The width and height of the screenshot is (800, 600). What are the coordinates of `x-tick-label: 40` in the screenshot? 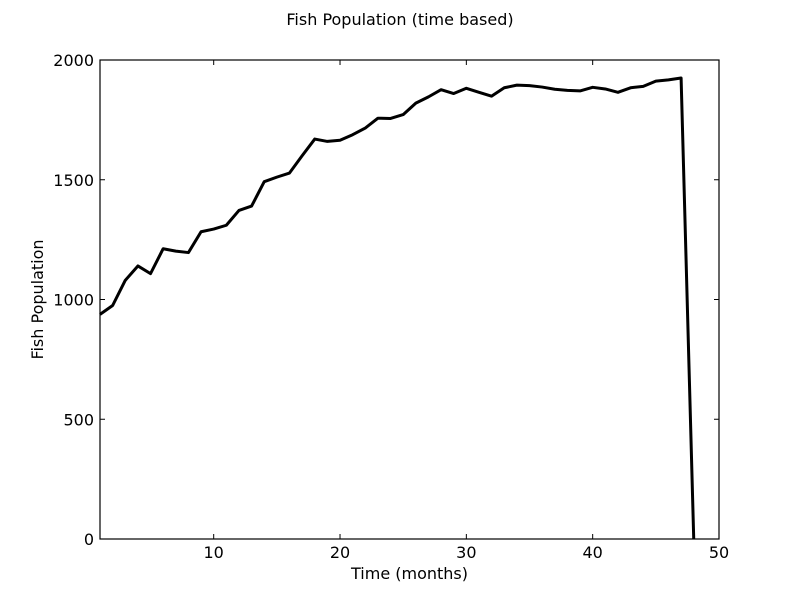 It's located at (592, 552).